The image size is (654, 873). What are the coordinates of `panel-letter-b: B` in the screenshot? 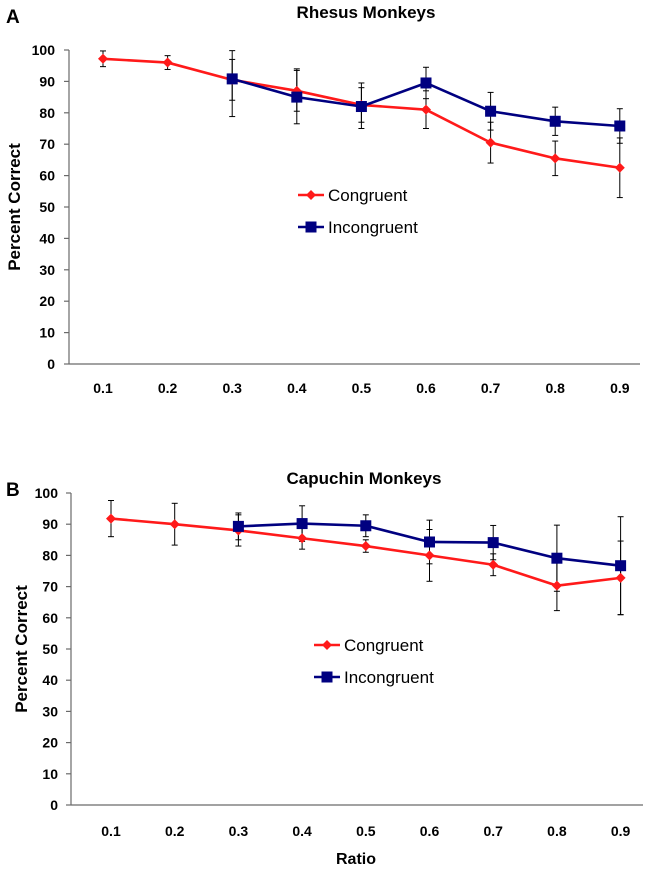 It's located at (13, 490).